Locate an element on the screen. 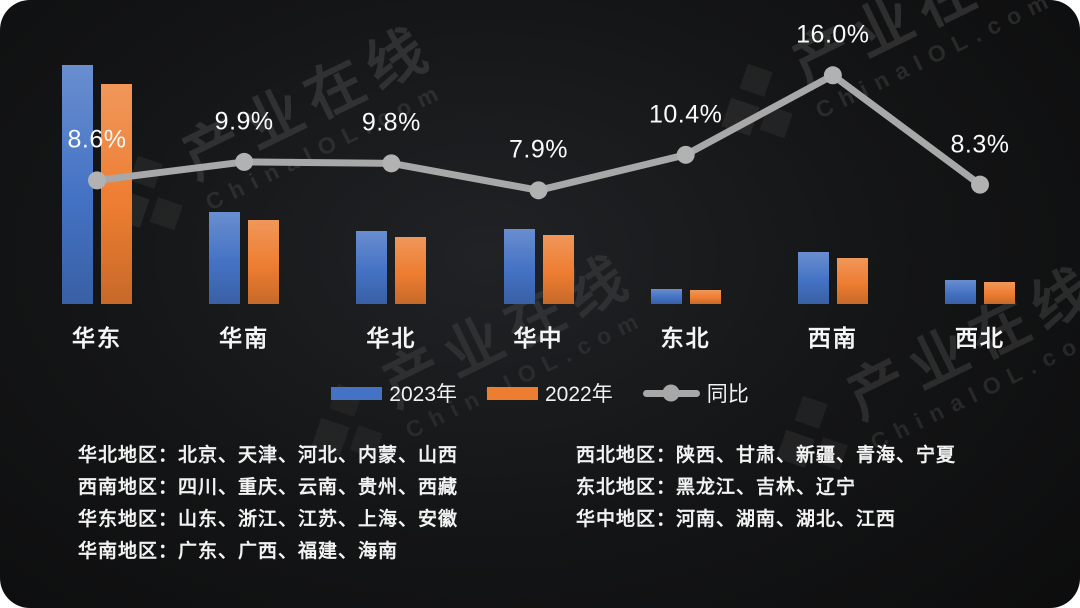 This screenshot has height=608, width=1080. yoy-value-label-华南: 9.9% is located at coordinates (244, 121).